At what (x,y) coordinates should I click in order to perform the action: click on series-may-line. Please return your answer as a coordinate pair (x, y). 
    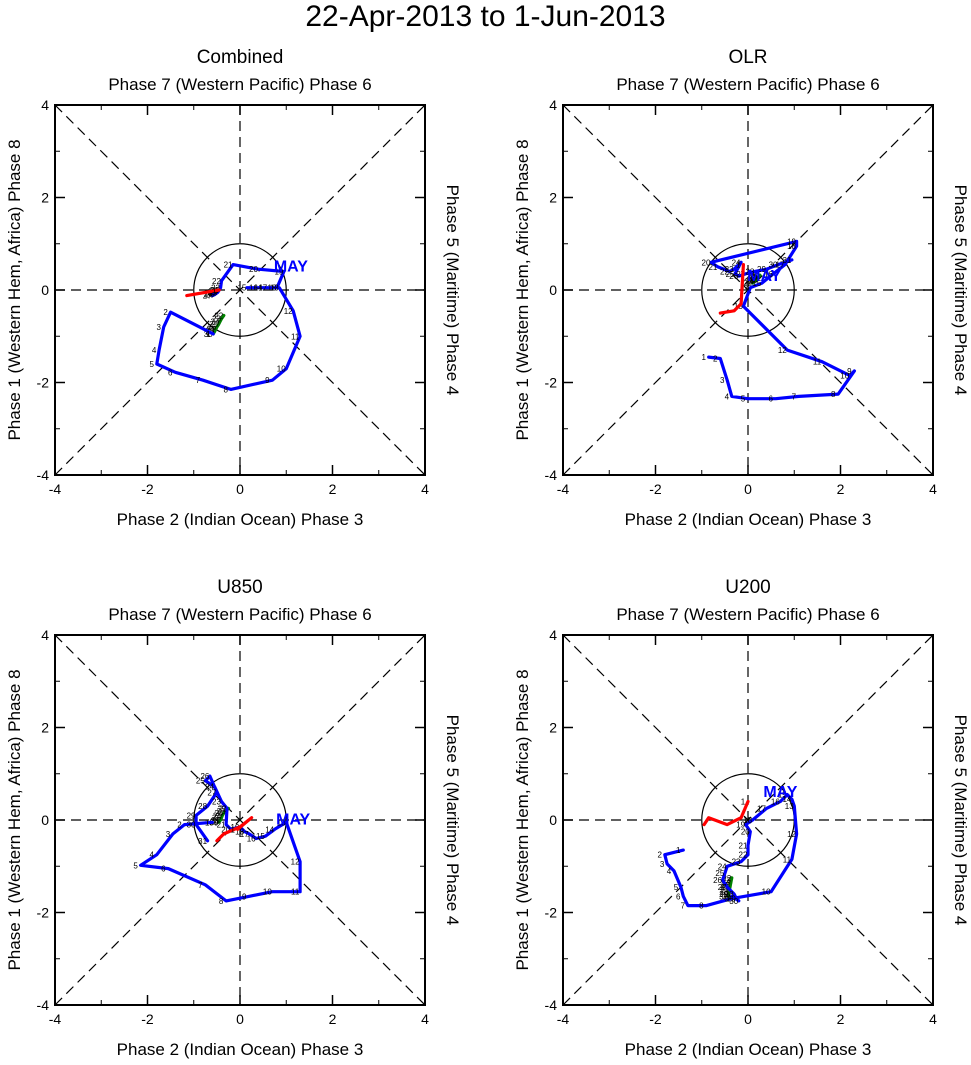
    Looking at the image, I should click on (228, 327).